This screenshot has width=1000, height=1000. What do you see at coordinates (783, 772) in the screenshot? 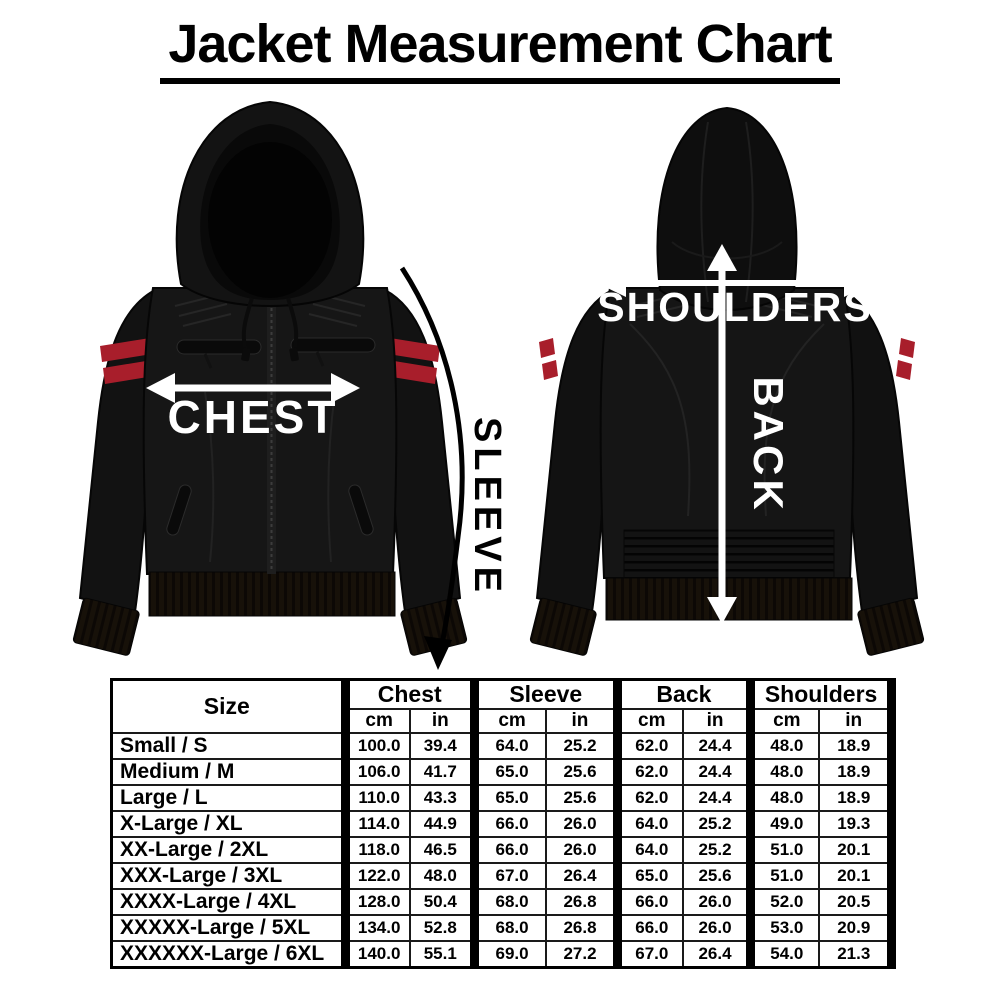
I see `shoulders-cm-cell: 48.0` at bounding box center [783, 772].